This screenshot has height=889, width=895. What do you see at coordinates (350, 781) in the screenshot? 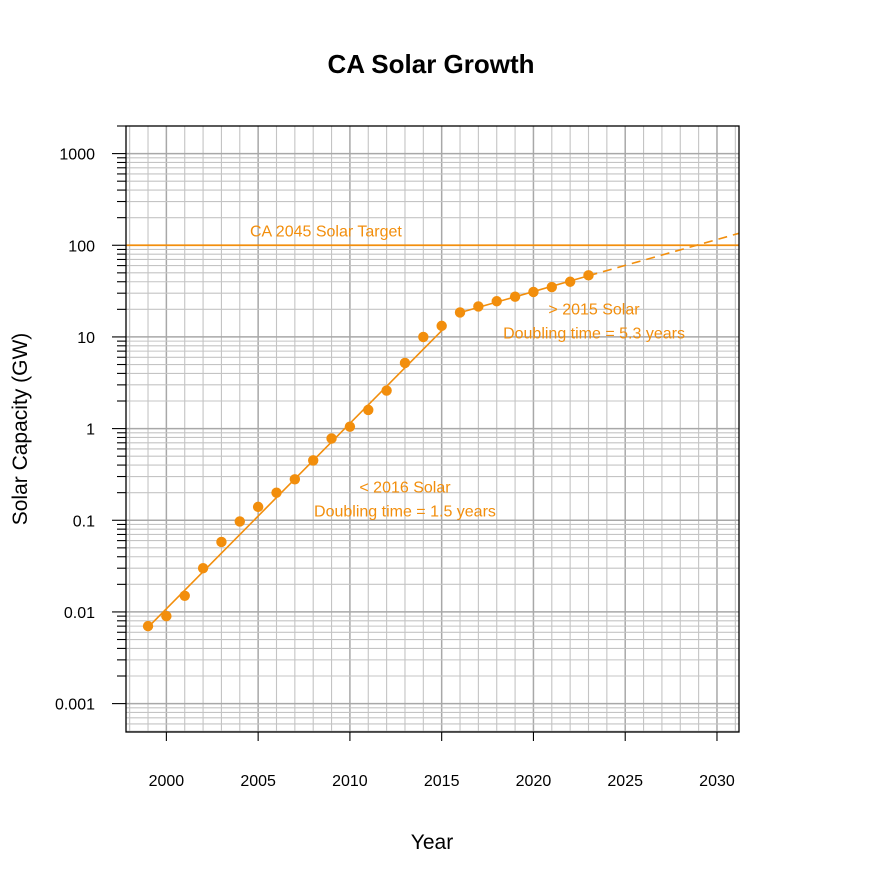
I see `x-tick-label: 2010` at bounding box center [350, 781].